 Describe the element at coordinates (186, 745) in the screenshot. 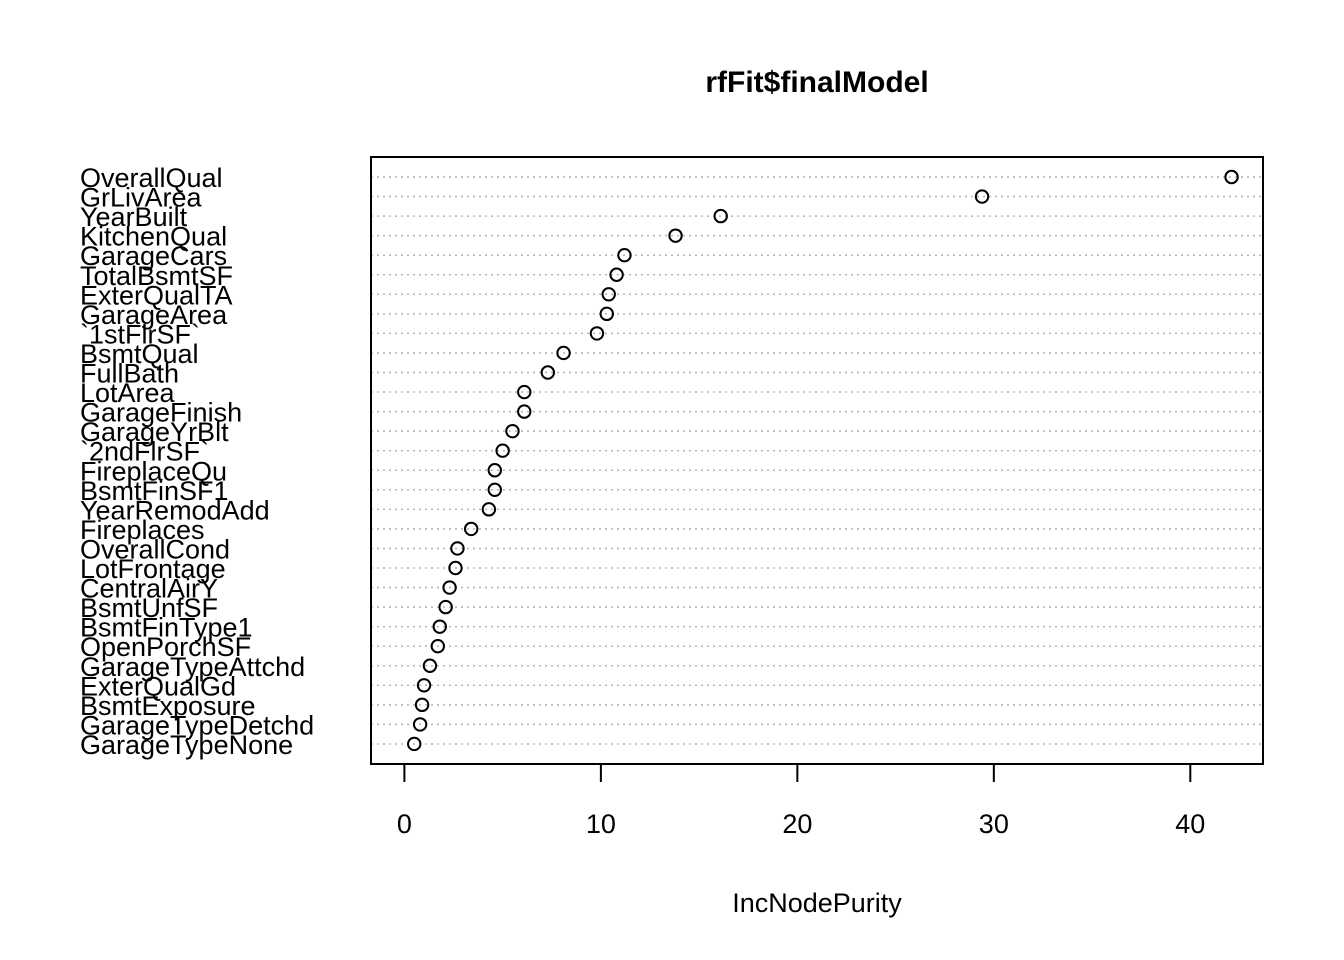

I see `variable-label: GarageTypeNone` at that location.